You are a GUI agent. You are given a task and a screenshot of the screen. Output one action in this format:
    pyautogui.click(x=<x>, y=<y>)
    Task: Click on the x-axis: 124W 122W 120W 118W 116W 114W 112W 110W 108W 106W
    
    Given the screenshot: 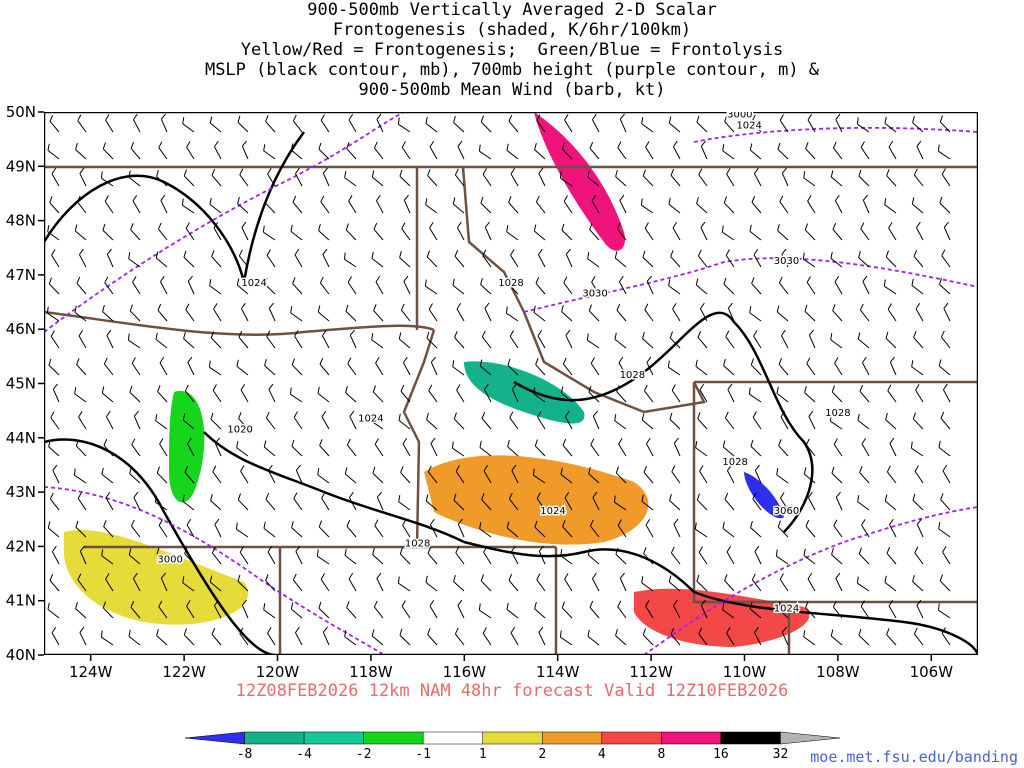 What is the action you would take?
    pyautogui.click(x=511, y=668)
    